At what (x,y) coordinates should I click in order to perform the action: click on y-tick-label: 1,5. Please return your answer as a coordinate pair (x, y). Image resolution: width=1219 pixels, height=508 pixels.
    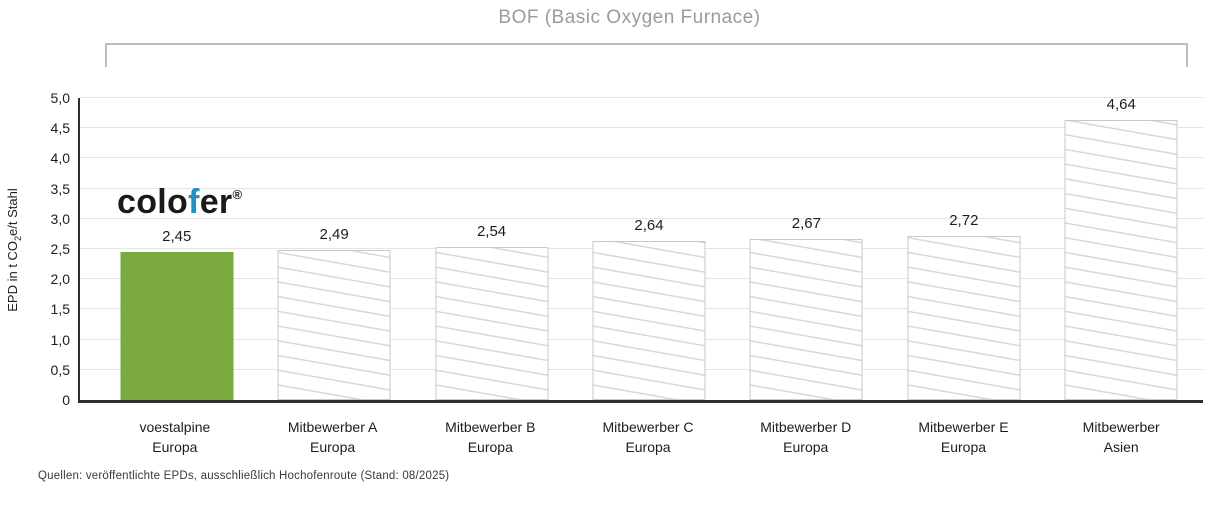
    Looking at the image, I should click on (60, 309).